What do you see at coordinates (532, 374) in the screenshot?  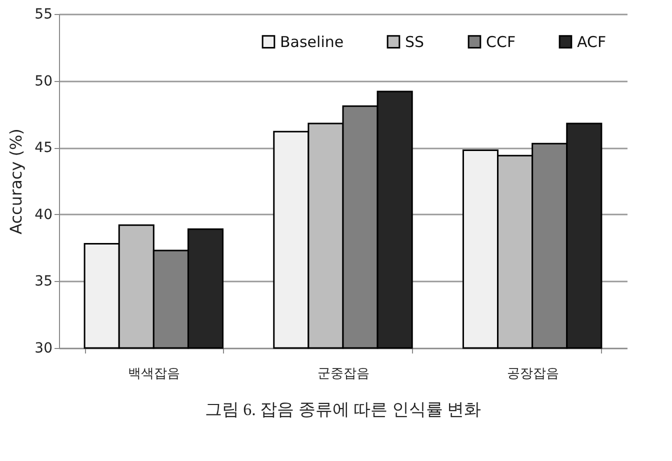 I see `x-tick-label: 공장잡음` at bounding box center [532, 374].